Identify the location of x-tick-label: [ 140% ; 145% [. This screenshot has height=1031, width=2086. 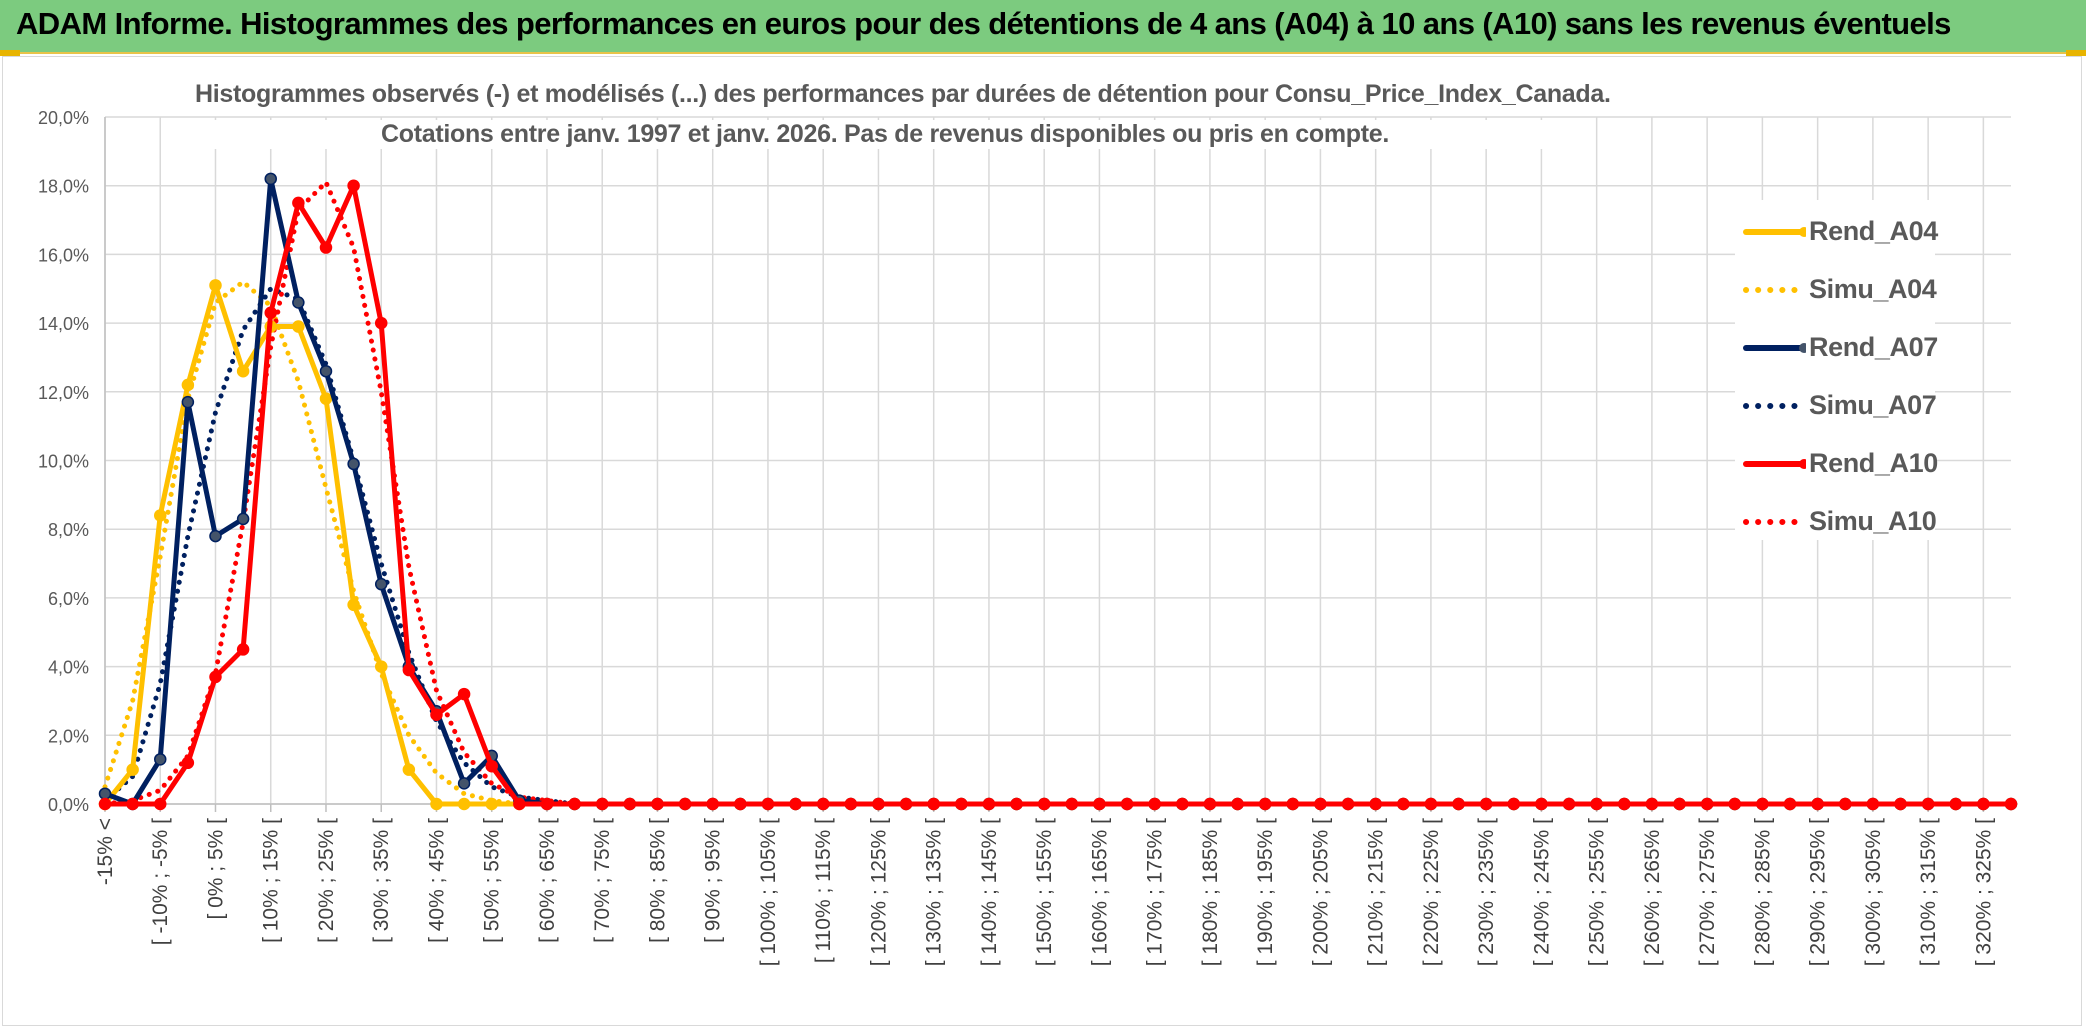
(989, 892).